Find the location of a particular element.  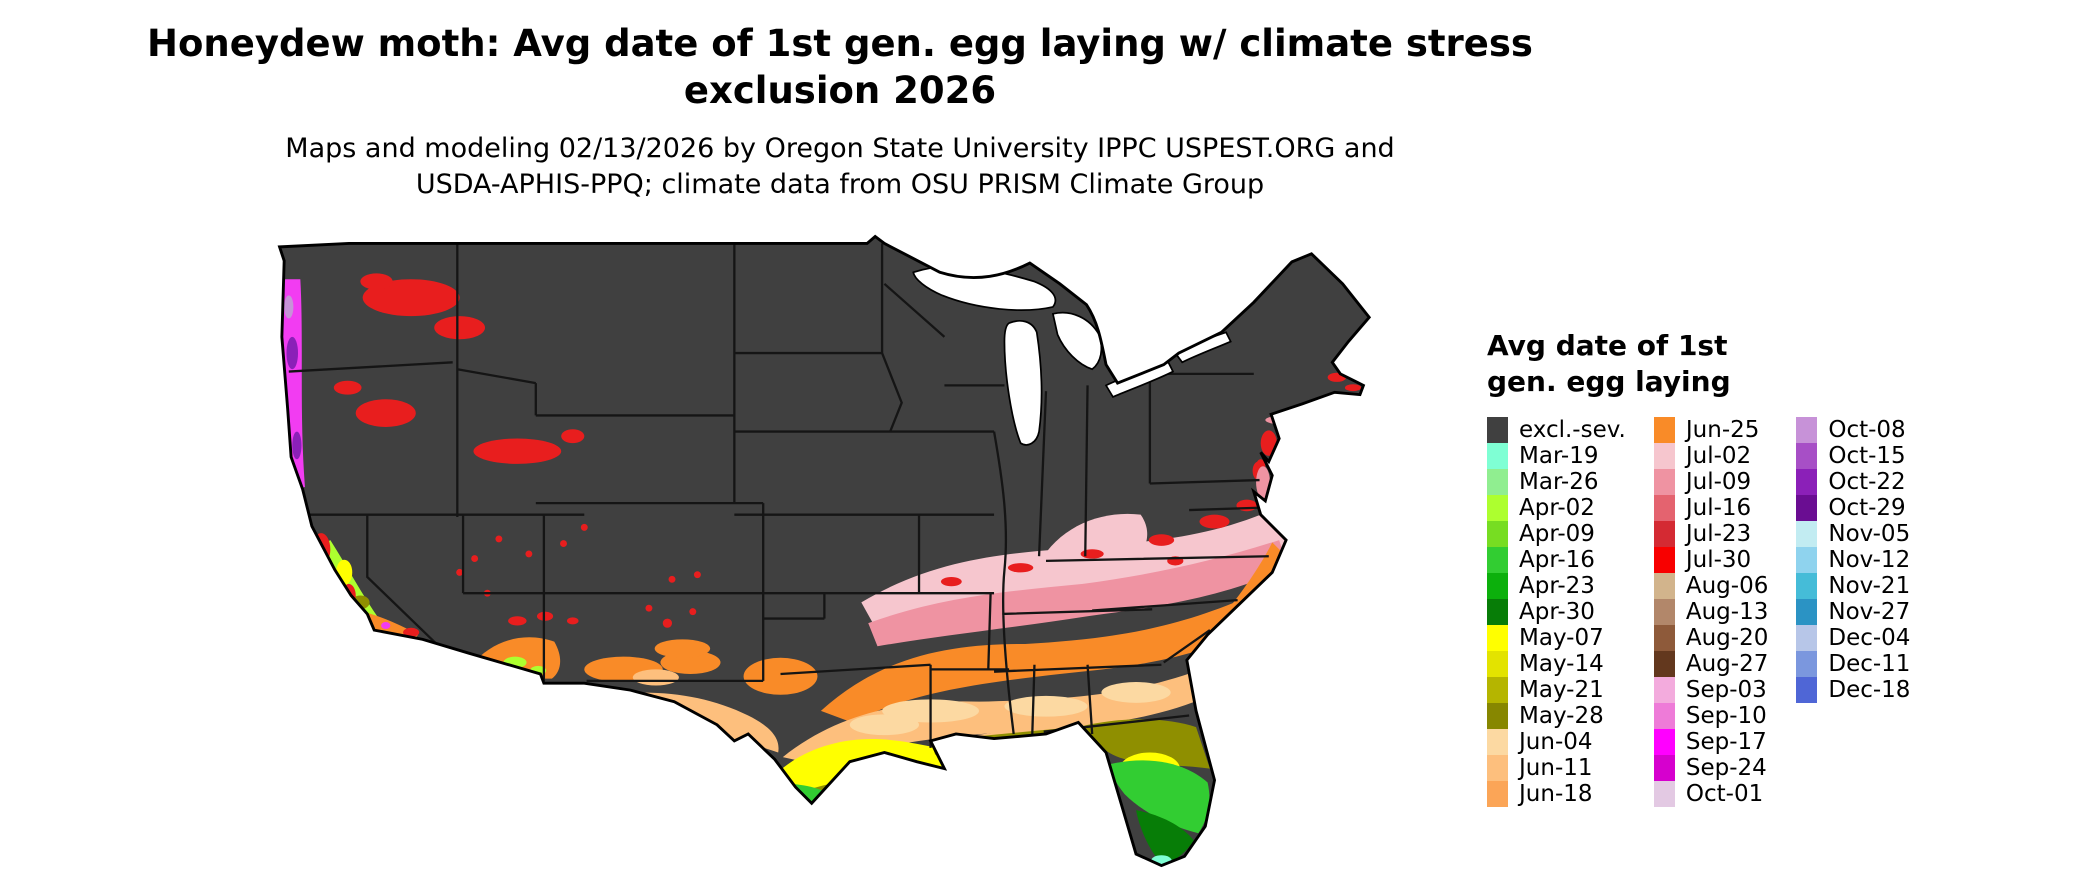

legend-label: Apr-02 is located at coordinates (1557, 507).